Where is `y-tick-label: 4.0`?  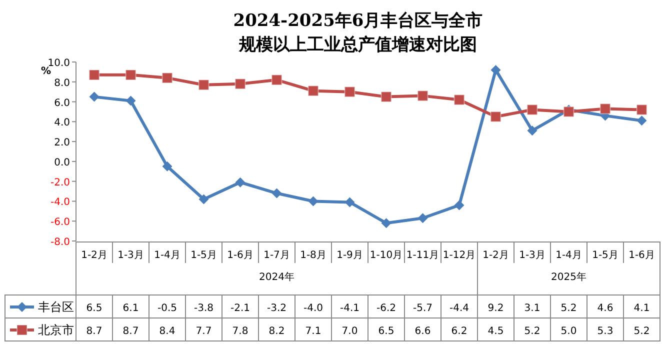 y-tick-label: 4.0 is located at coordinates (62, 123).